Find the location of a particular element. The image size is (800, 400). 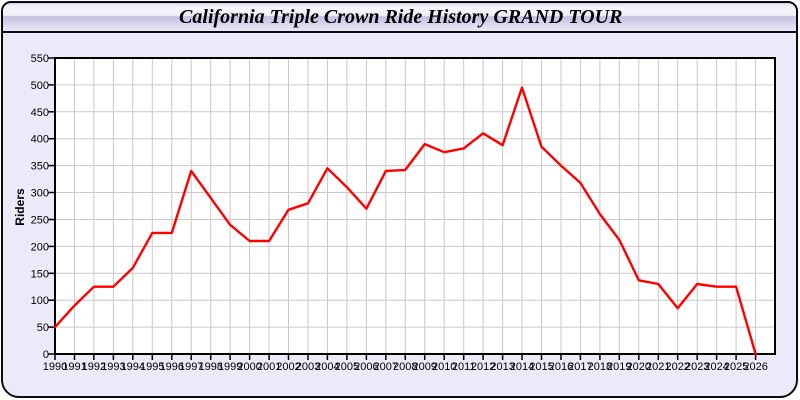

svg-text: 2026 is located at coordinates (755, 367).